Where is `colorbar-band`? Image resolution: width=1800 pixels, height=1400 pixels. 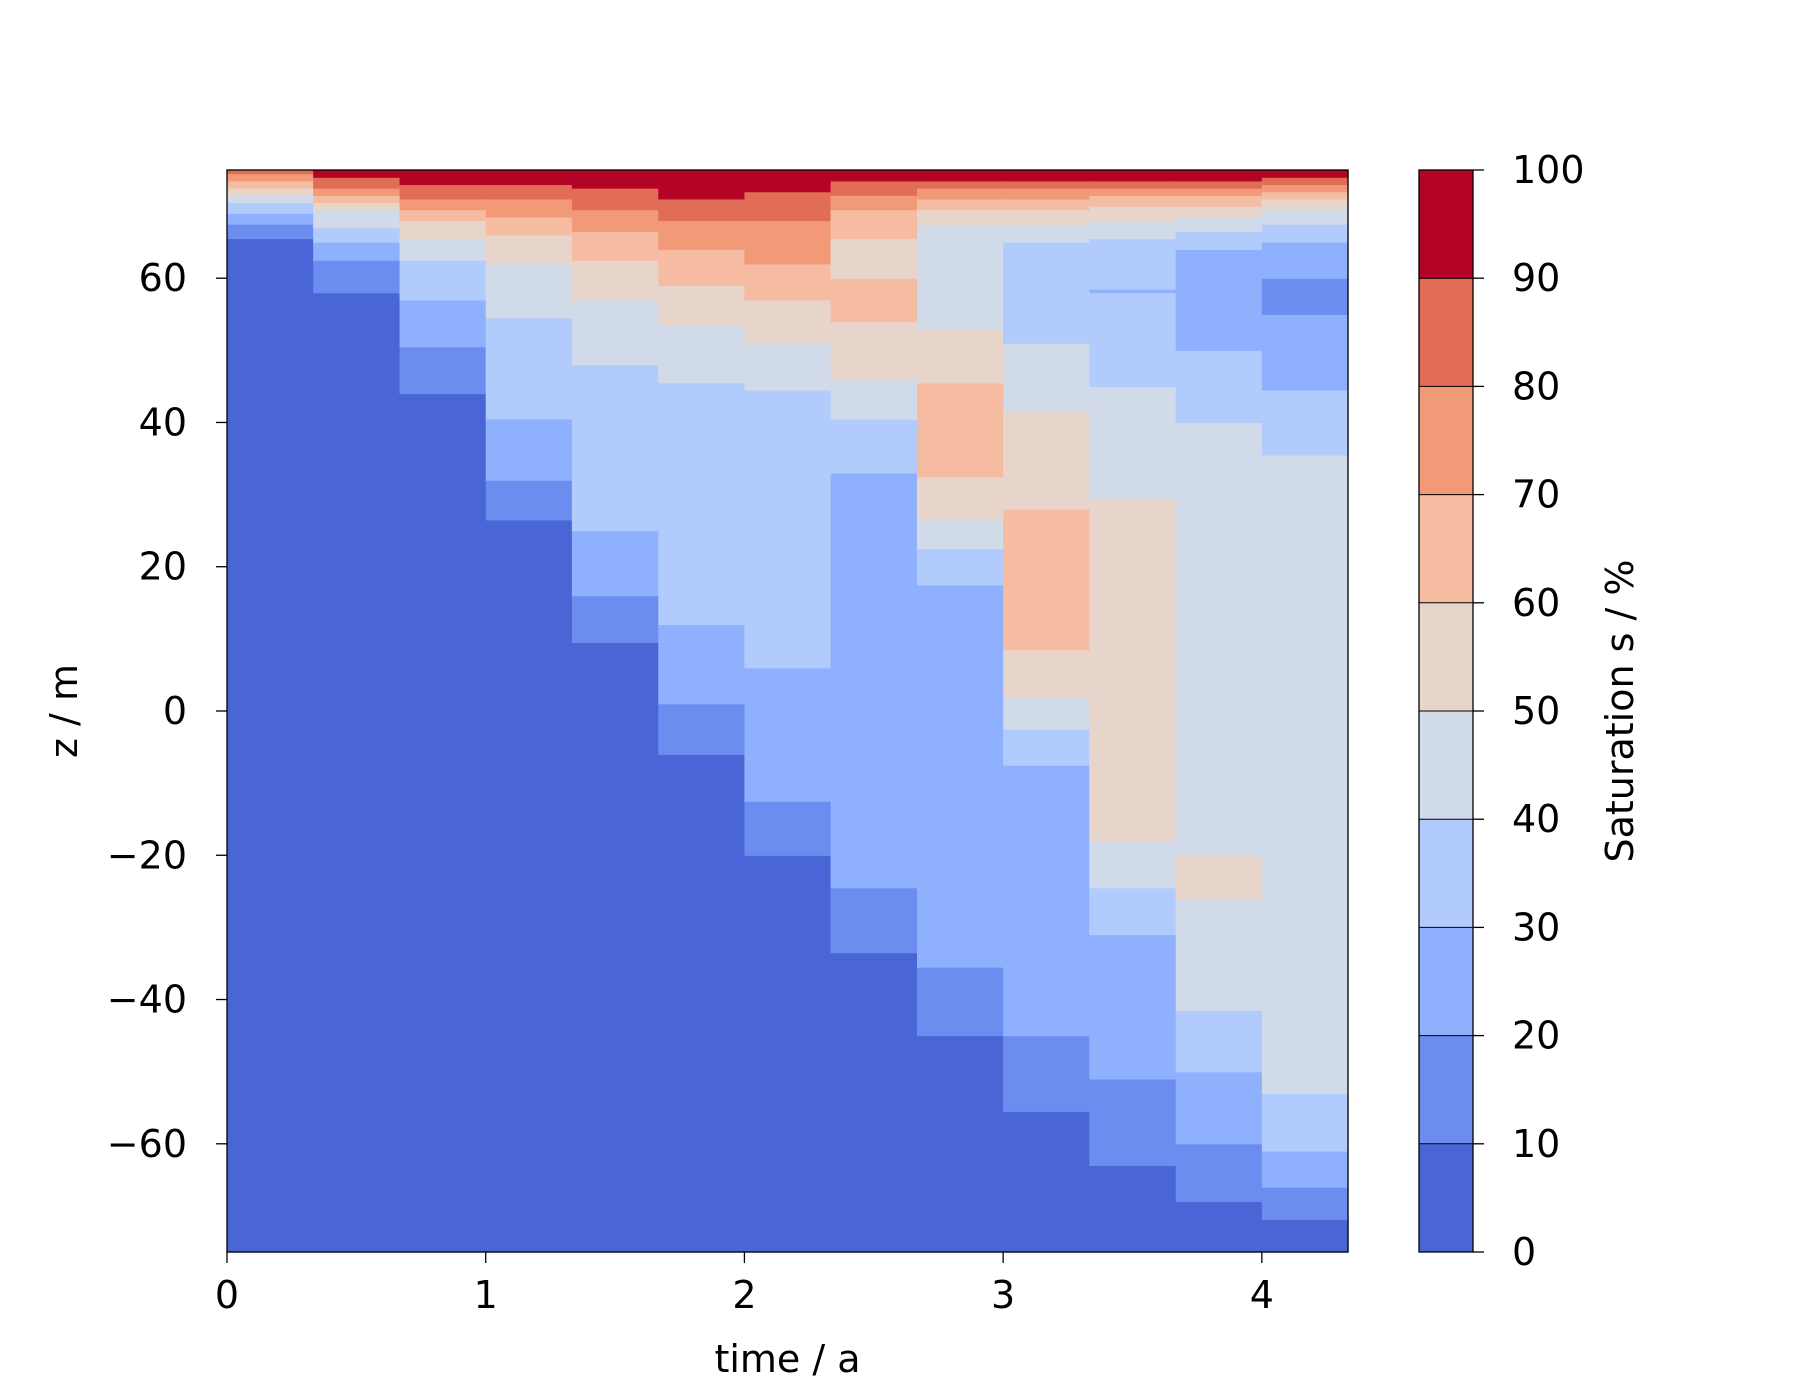 colorbar-band is located at coordinates (1446, 1090).